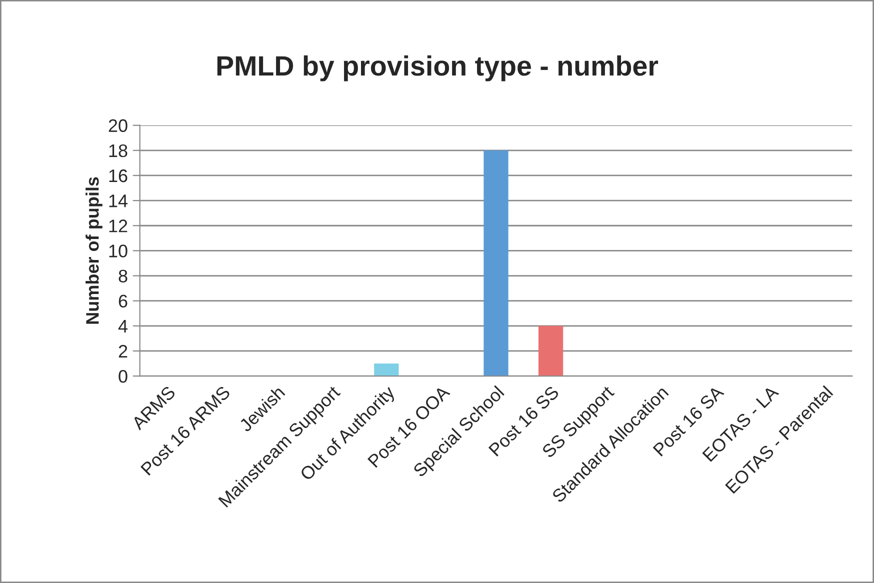 The width and height of the screenshot is (874, 583). Describe the element at coordinates (118, 226) in the screenshot. I see `y-tick-label: 12` at that location.